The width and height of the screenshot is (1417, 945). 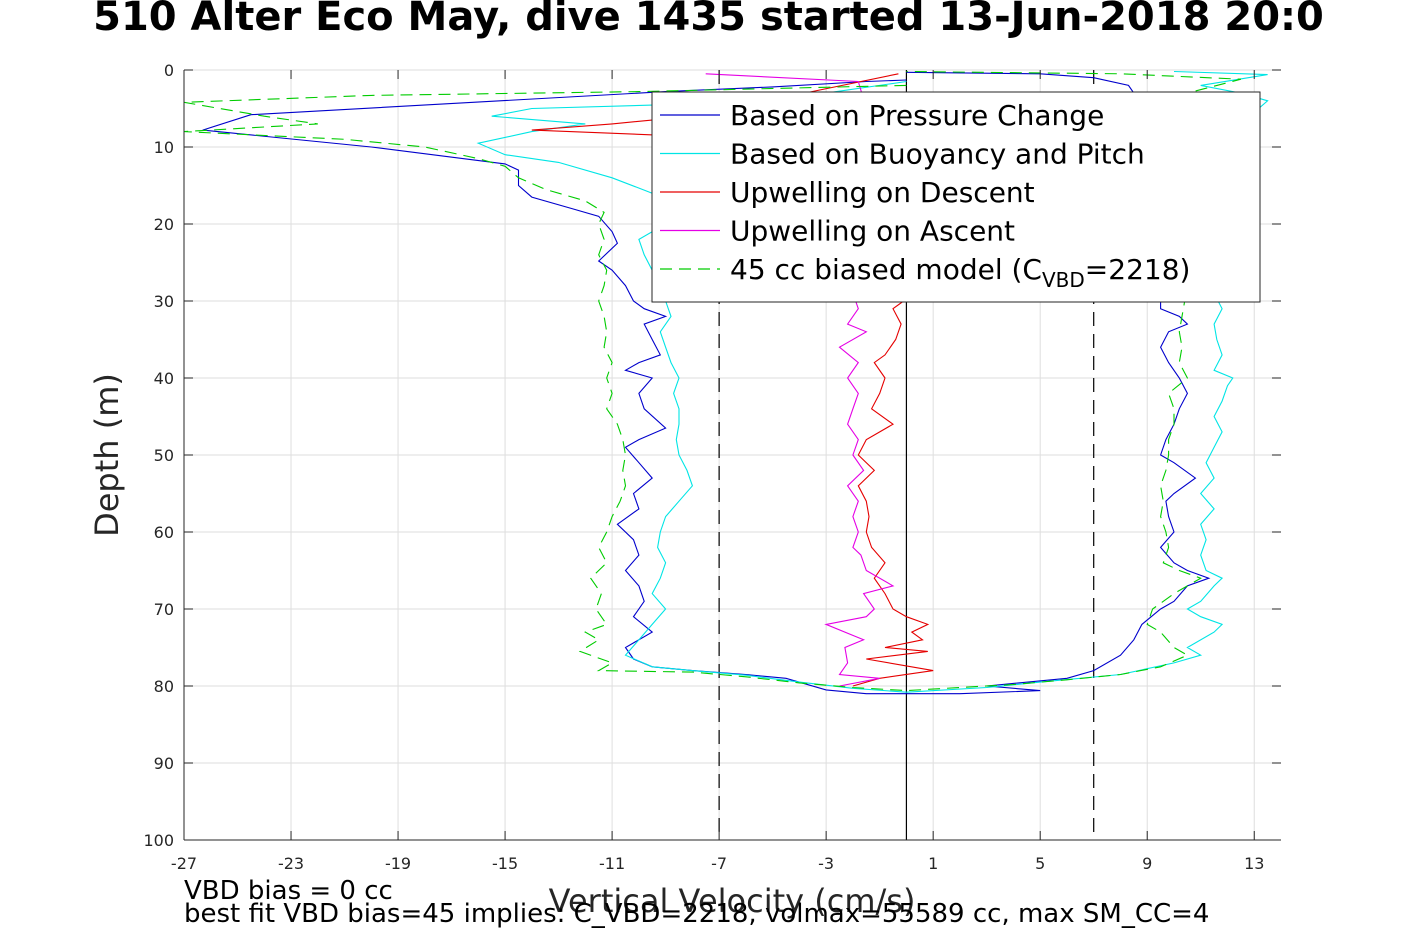 What do you see at coordinates (107, 455) in the screenshot?
I see `y-axis-label: Depth (m)` at bounding box center [107, 455].